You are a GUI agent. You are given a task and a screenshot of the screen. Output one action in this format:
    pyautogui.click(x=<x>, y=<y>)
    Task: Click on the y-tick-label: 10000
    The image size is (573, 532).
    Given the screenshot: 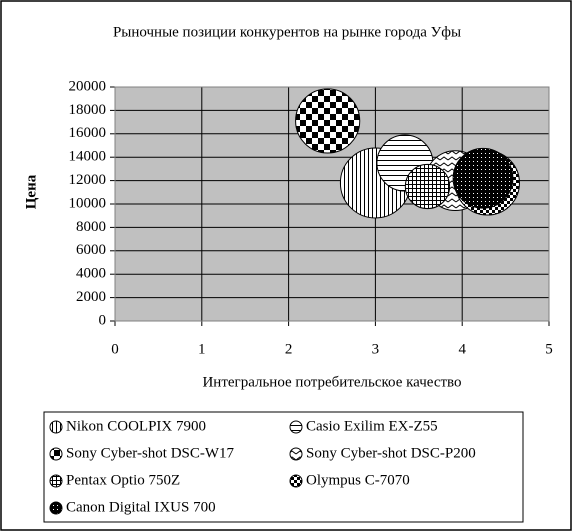 What is the action you would take?
    pyautogui.click(x=88, y=203)
    